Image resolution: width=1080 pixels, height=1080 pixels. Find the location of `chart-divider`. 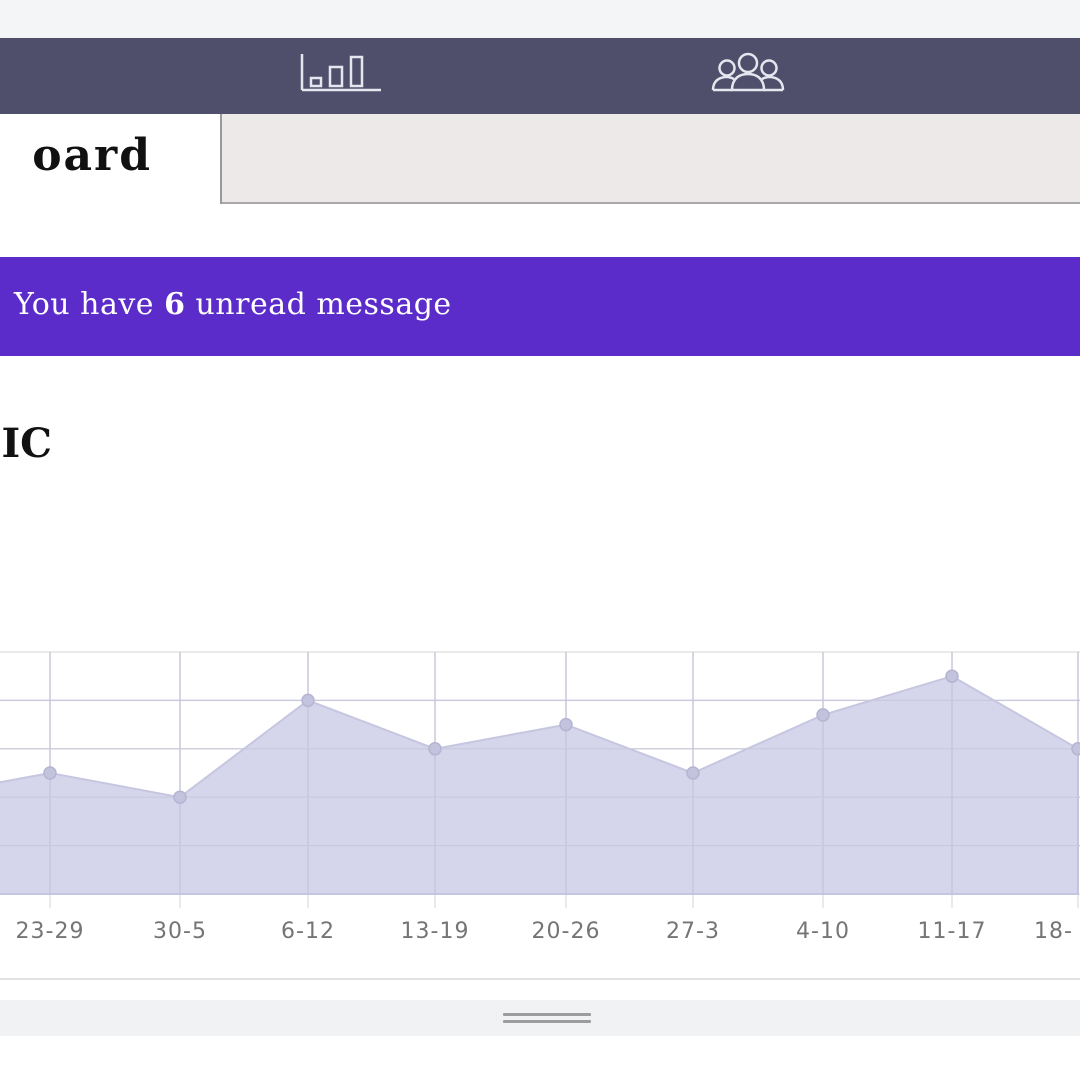

chart-divider is located at coordinates (540, 979).